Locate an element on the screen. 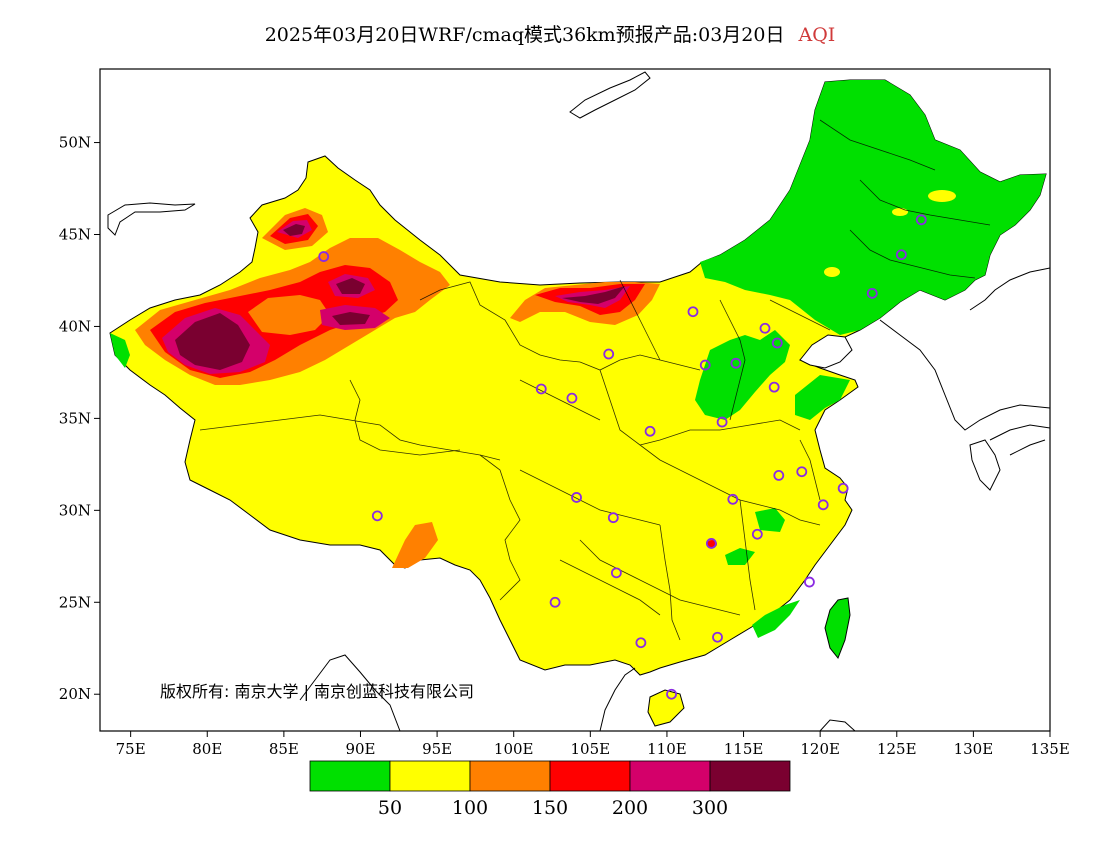 The width and height of the screenshot is (1100, 850). x-tick-label: 110E is located at coordinates (667, 749).